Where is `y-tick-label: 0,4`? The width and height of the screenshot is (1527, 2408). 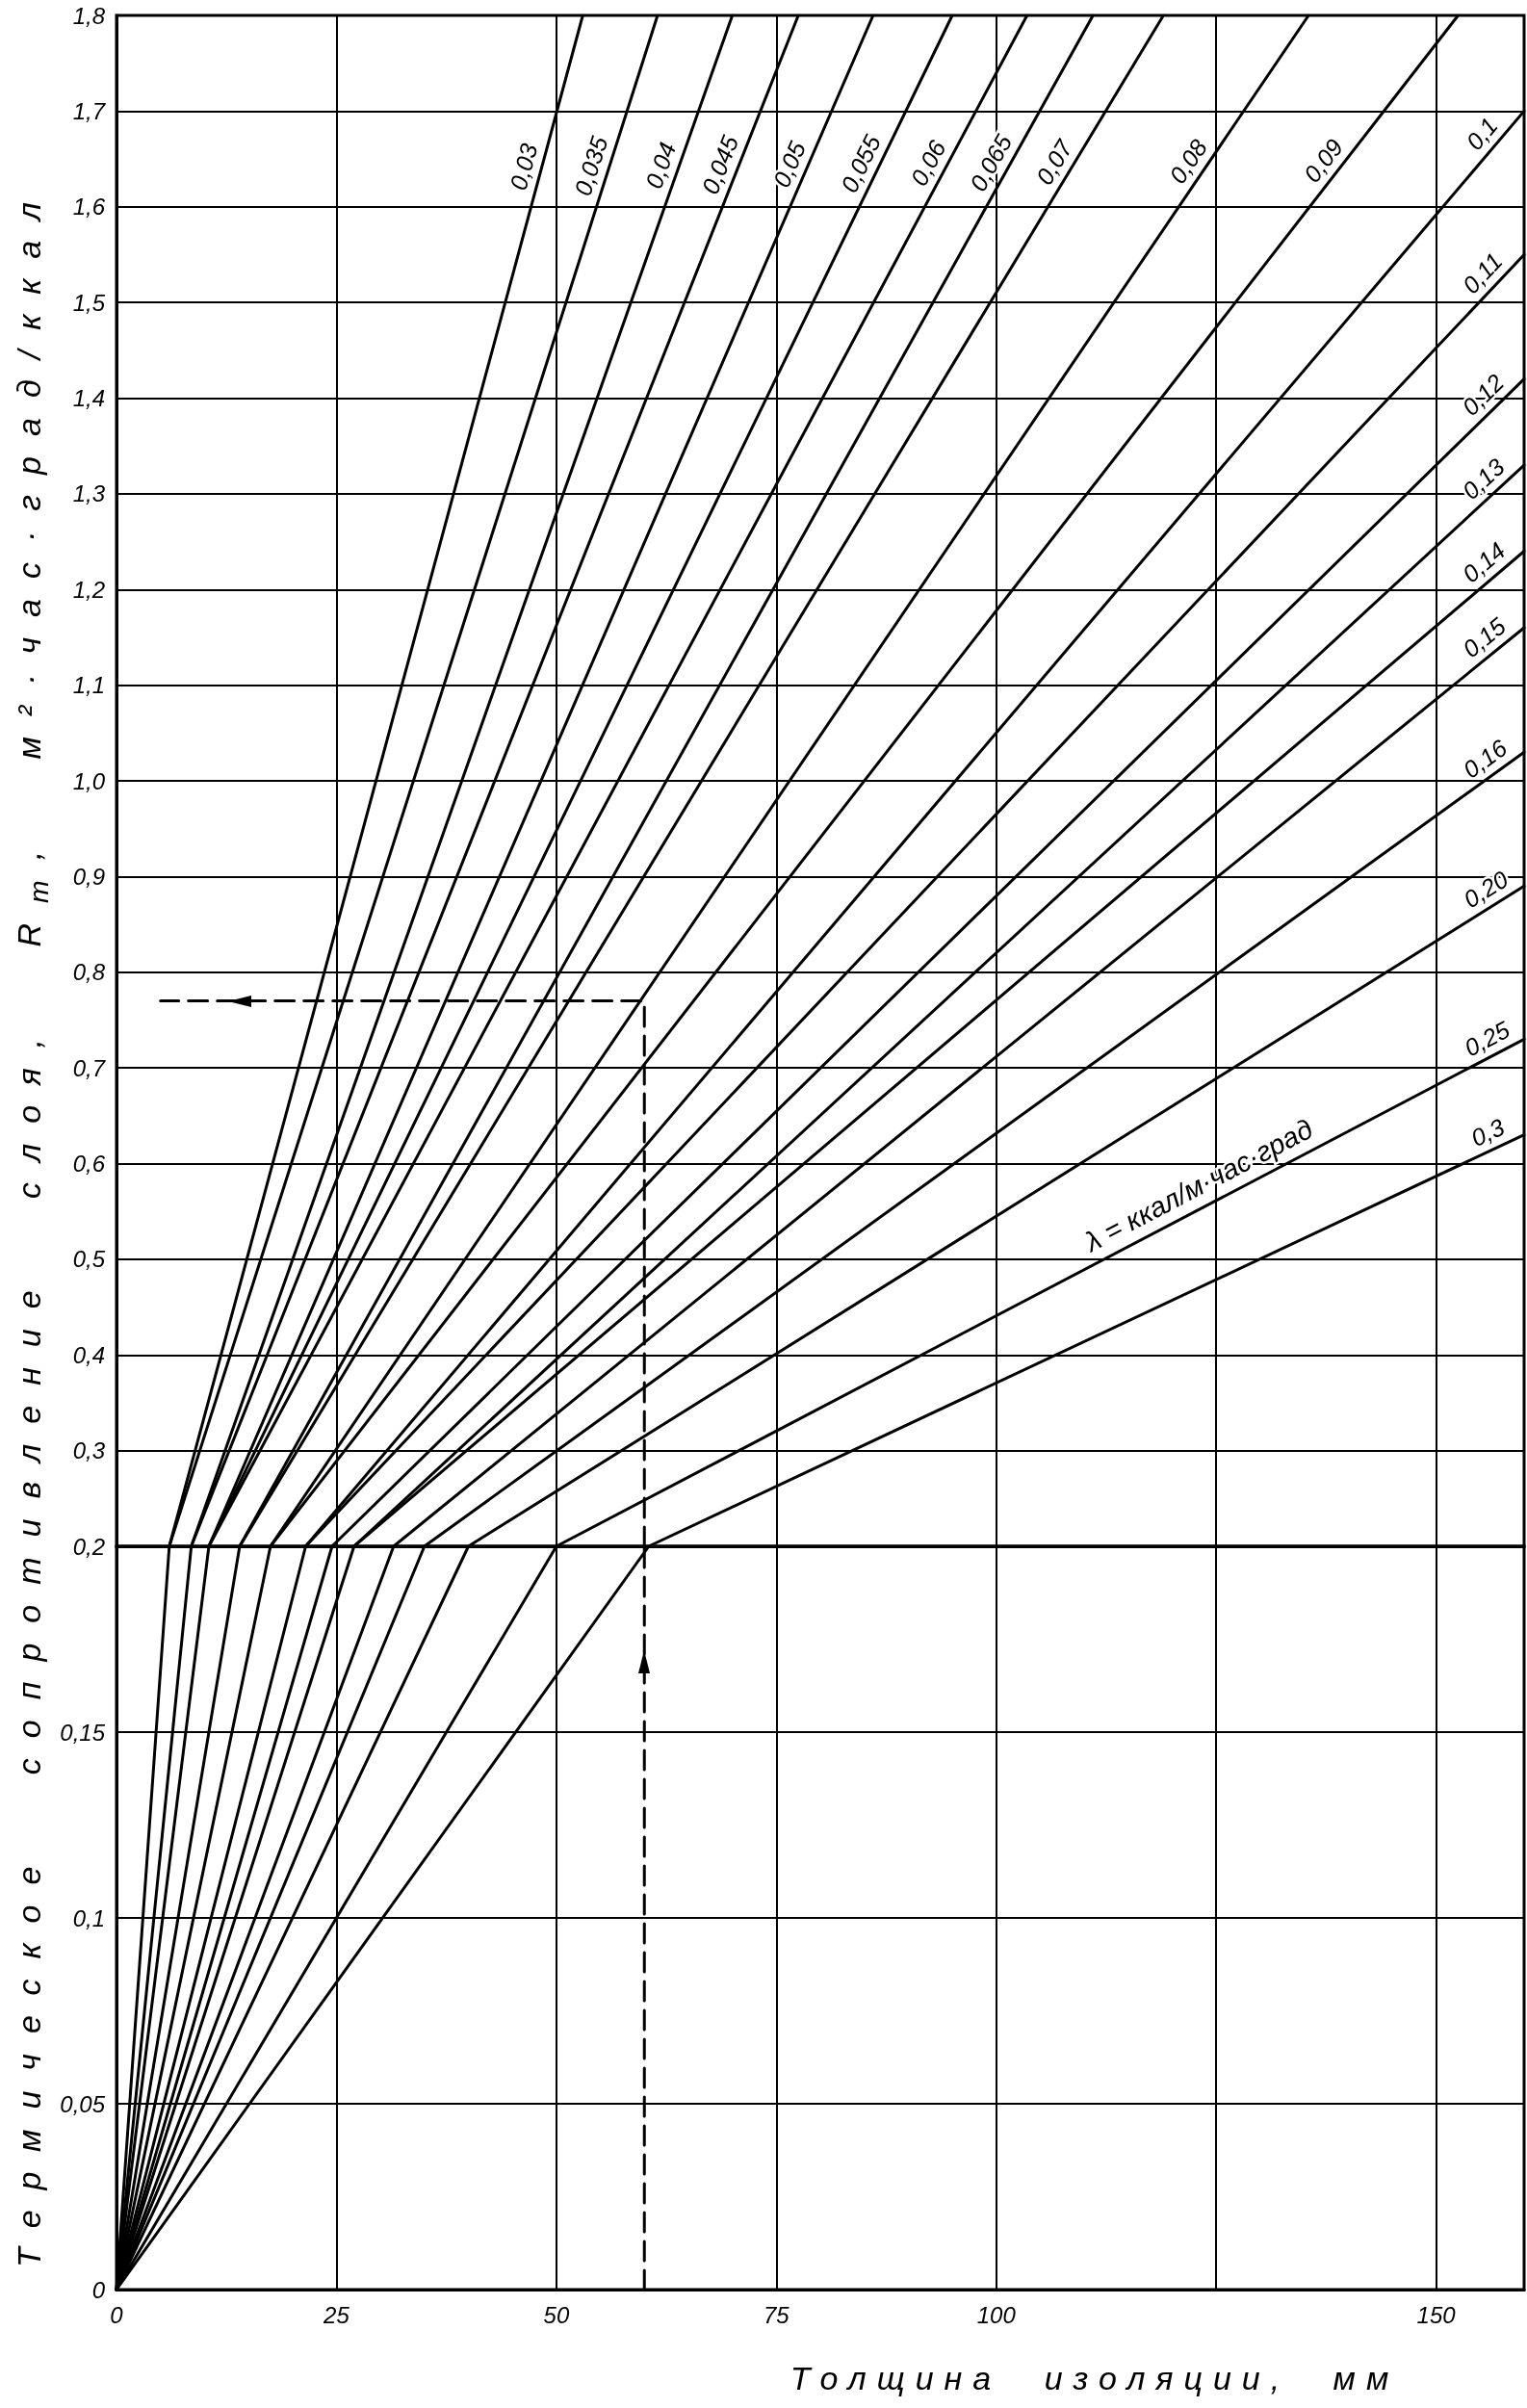 y-tick-label: 0,4 is located at coordinates (88, 1355).